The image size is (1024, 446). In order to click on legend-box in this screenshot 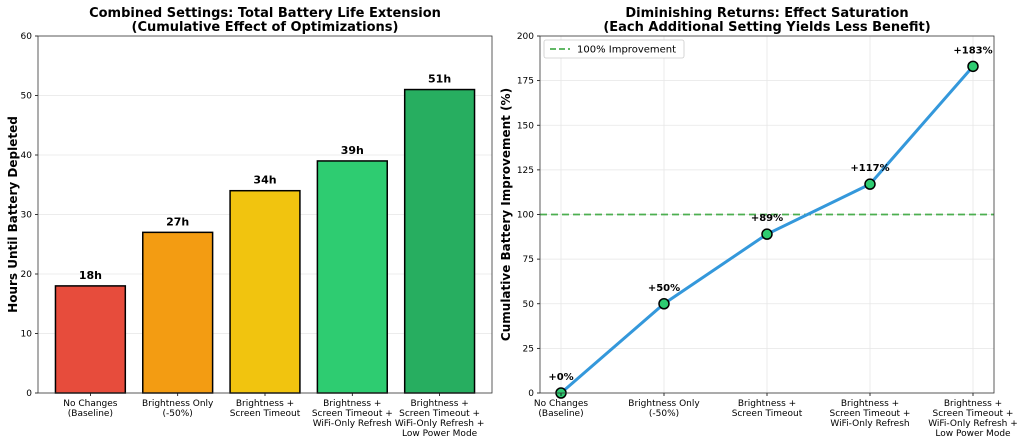, I will do `click(614, 49)`.